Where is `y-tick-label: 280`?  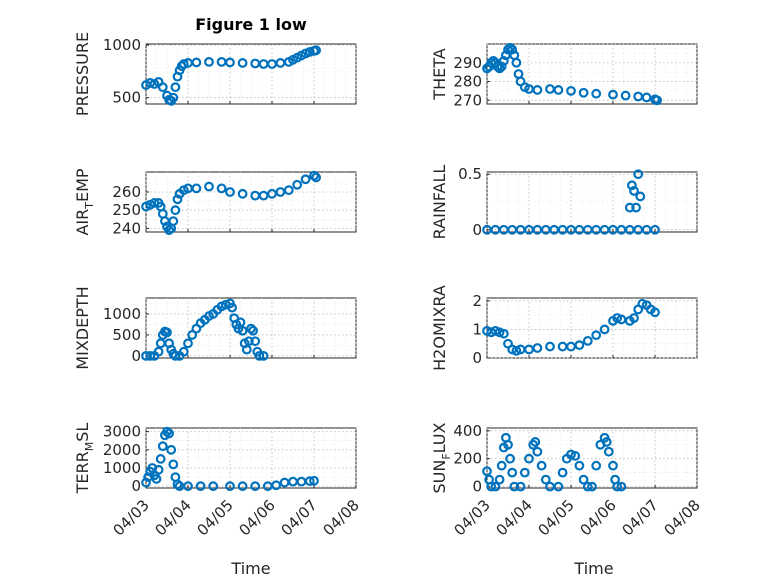 y-tick-label: 280 is located at coordinates (467, 82).